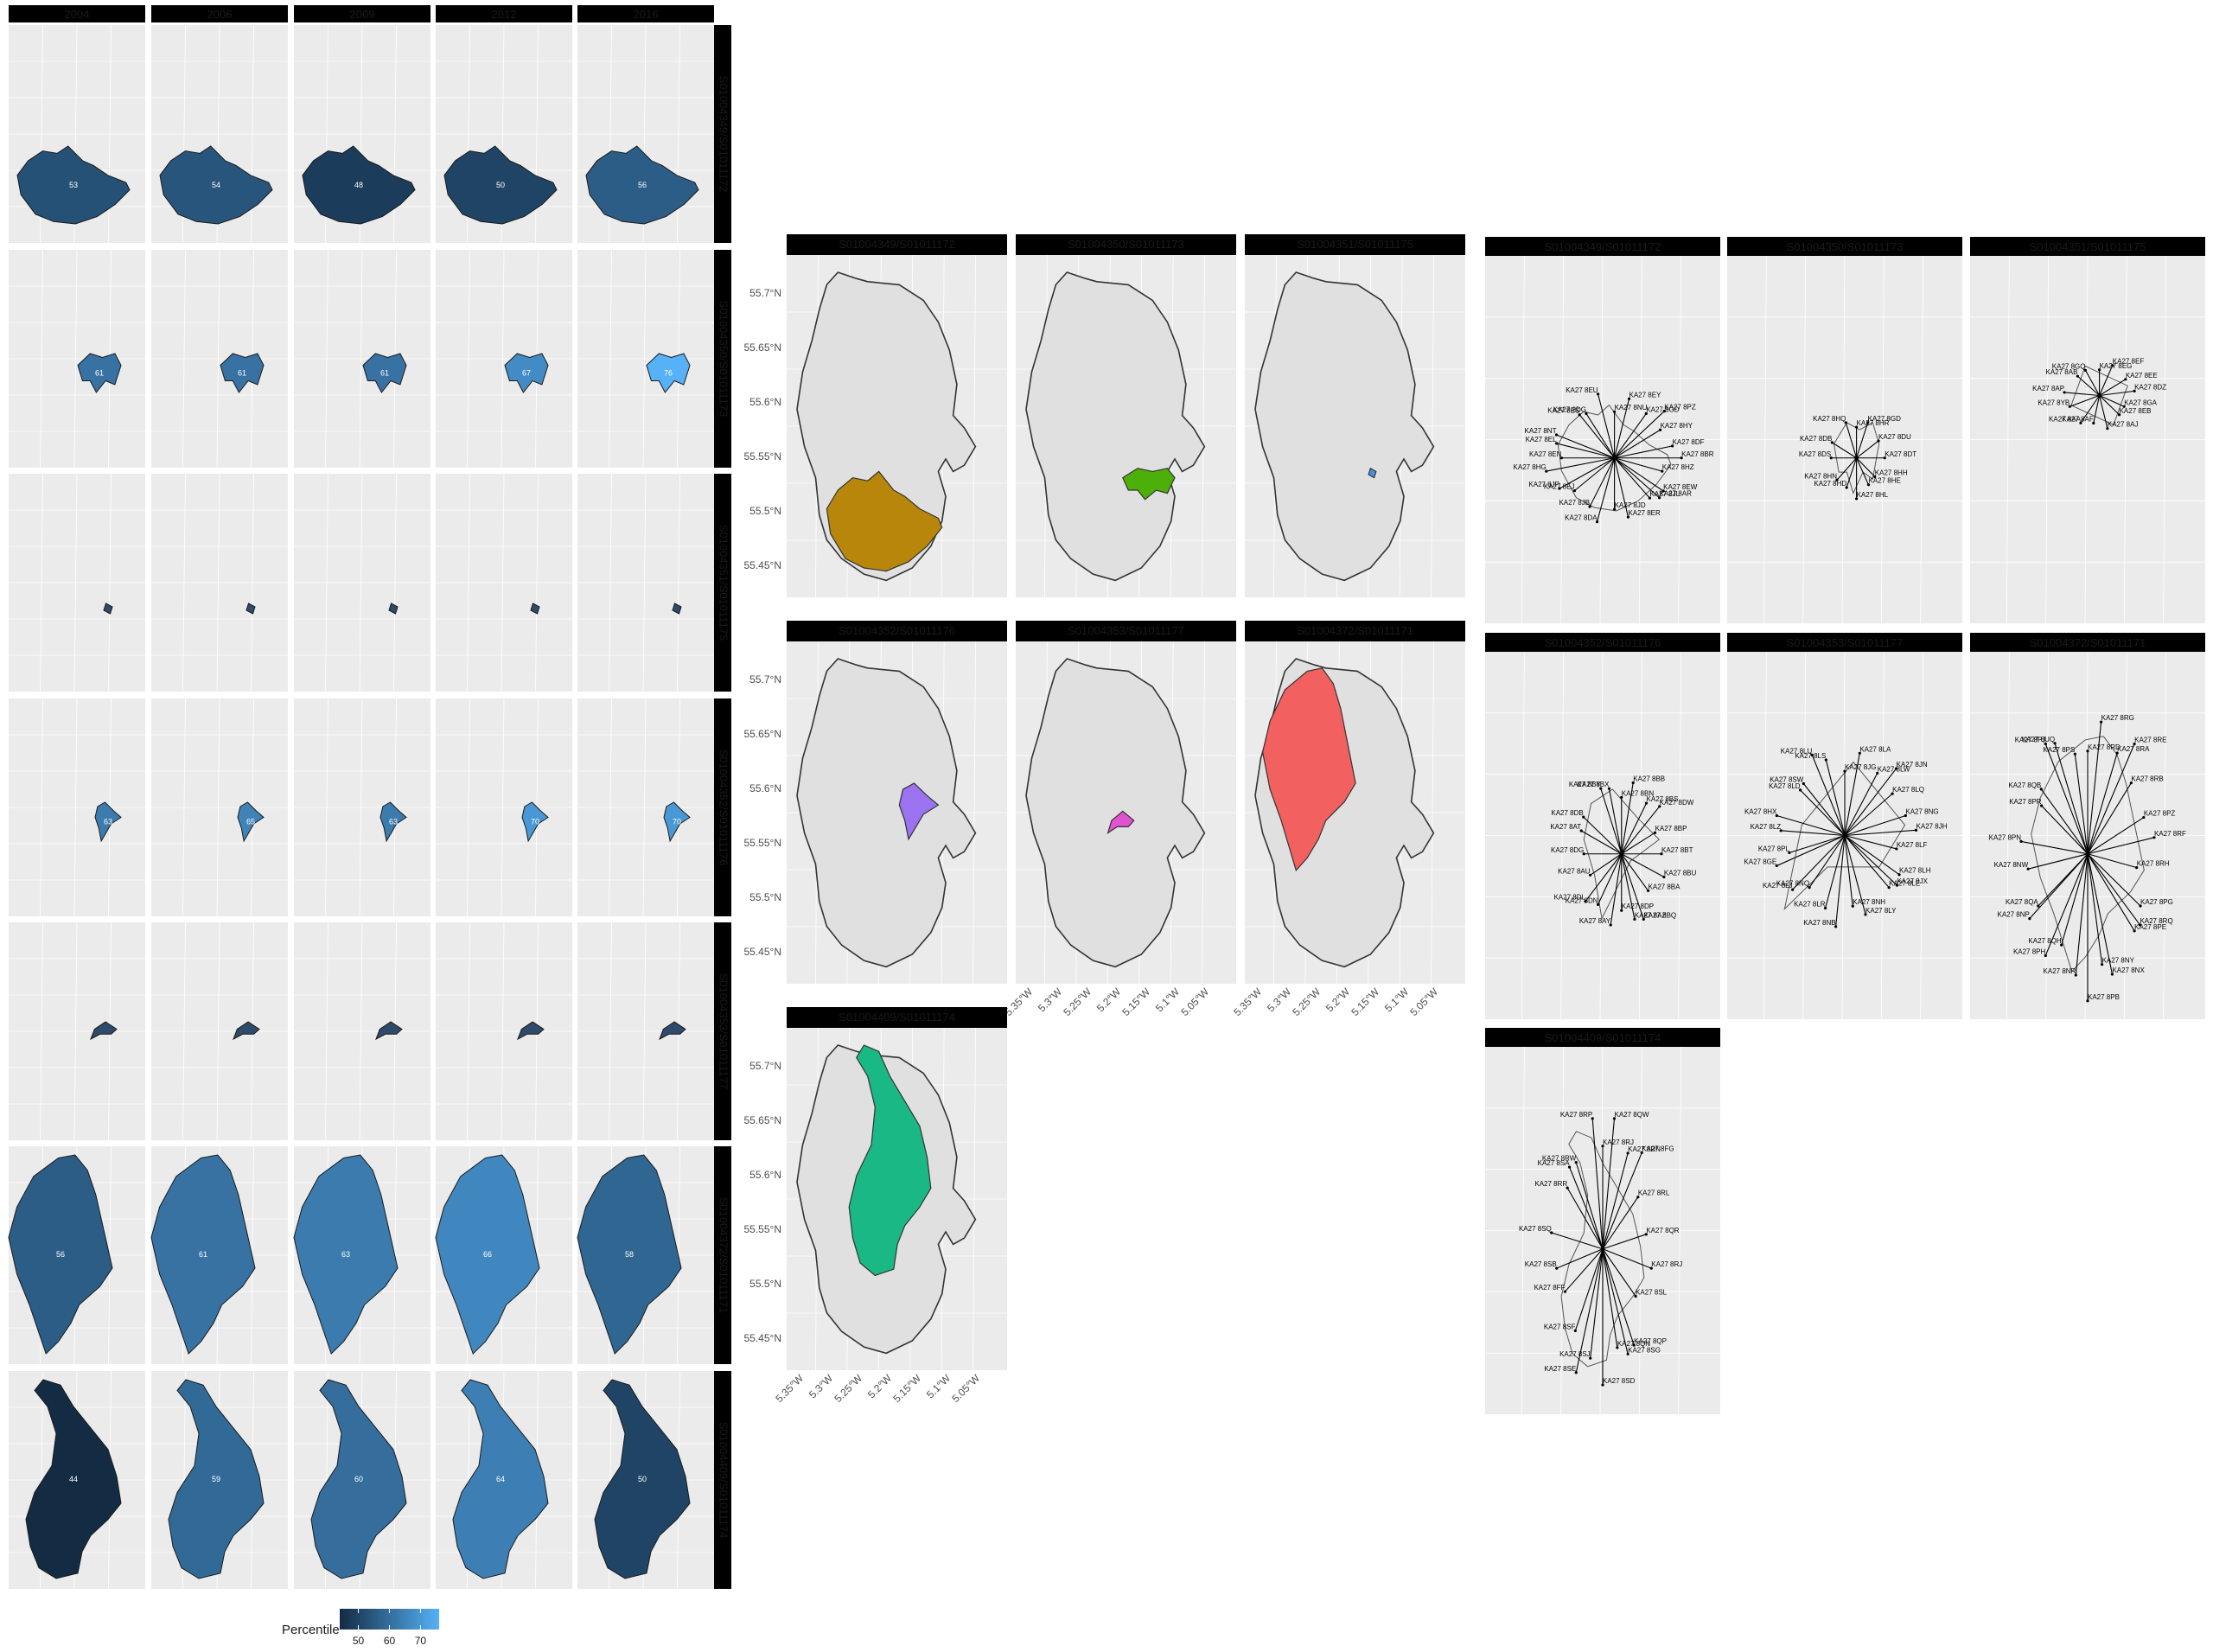 The image size is (2213, 1652). I want to click on lon-tick-label: 5.05°W, so click(1194, 1002).